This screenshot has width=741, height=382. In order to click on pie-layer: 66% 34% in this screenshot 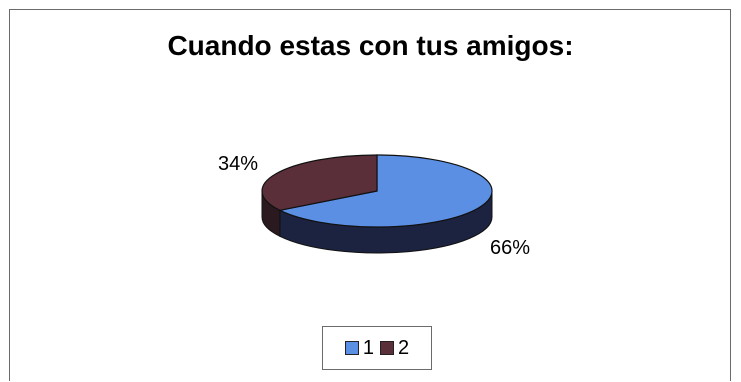, I will do `click(374, 206)`.